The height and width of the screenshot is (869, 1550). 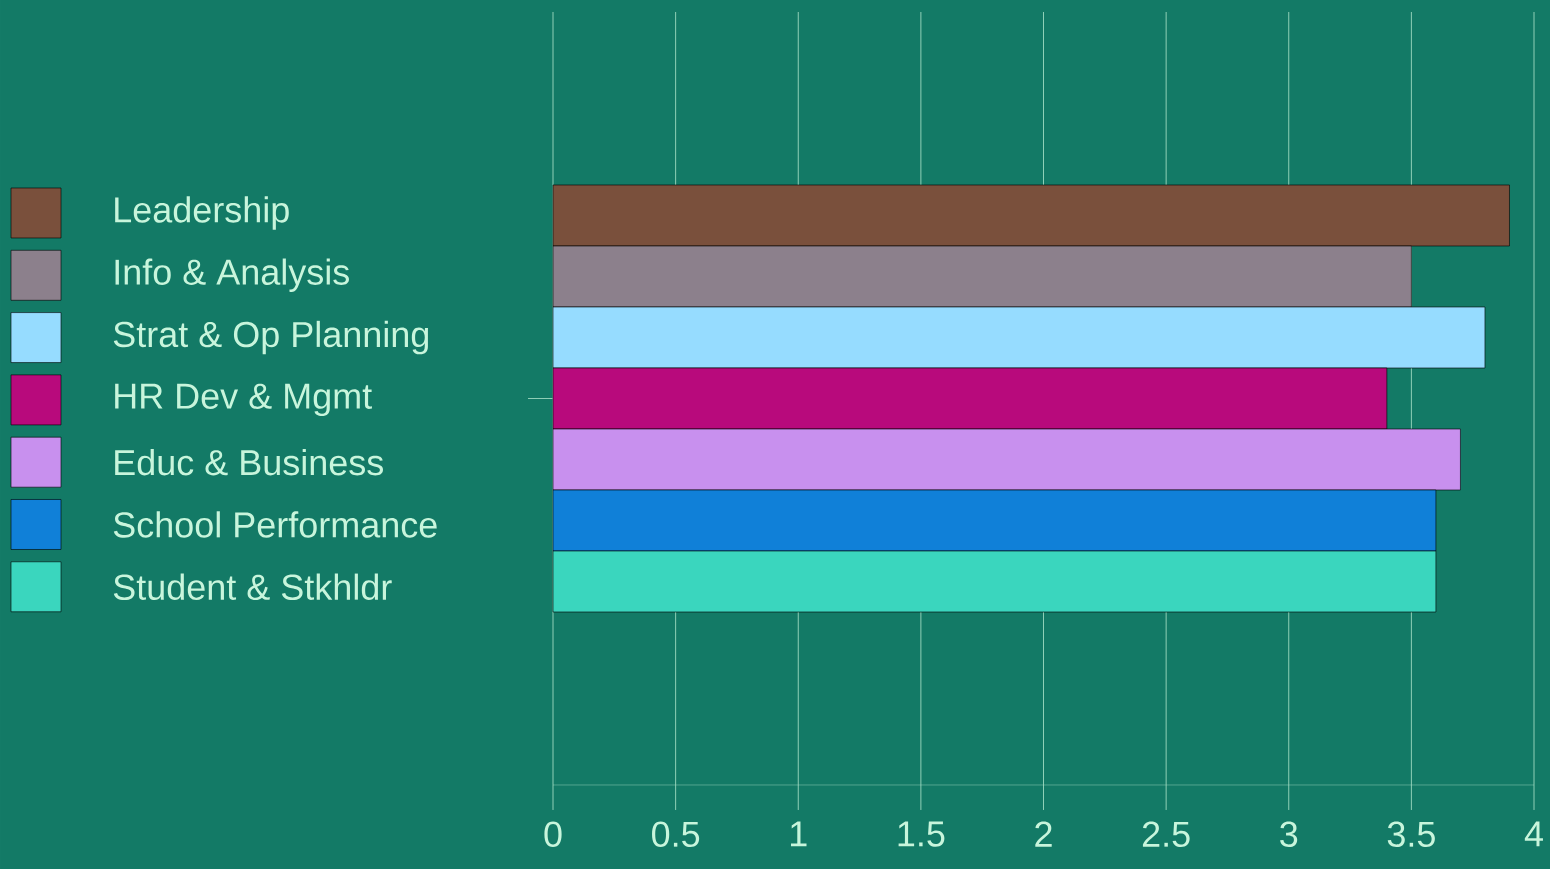 What do you see at coordinates (1043, 834) in the screenshot?
I see `x-tick-label: 2` at bounding box center [1043, 834].